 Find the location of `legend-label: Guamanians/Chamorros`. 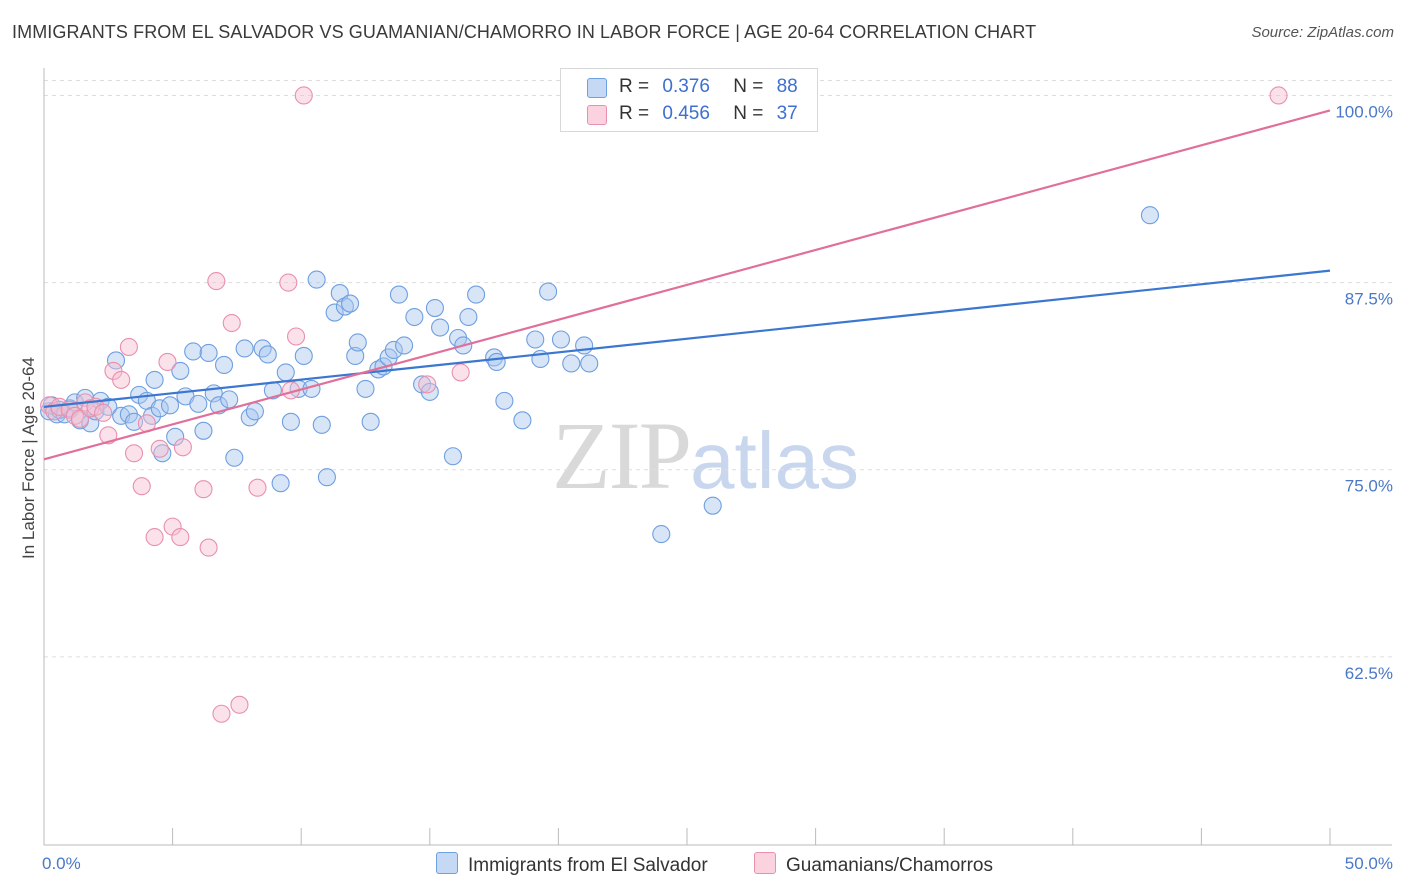

legend-label: Guamanians/Chamorros is located at coordinates (889, 865).